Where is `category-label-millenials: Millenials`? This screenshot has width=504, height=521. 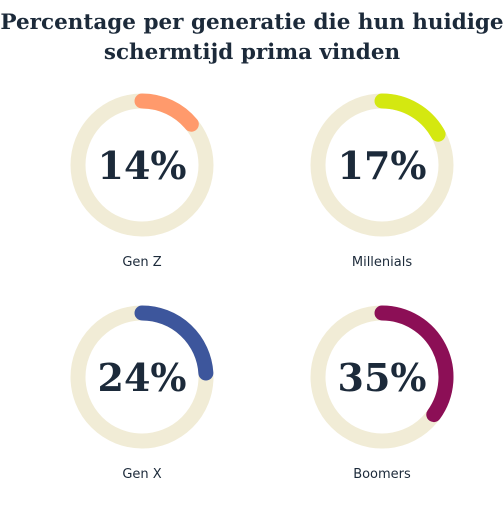 category-label-millenials: Millenials is located at coordinates (382, 262).